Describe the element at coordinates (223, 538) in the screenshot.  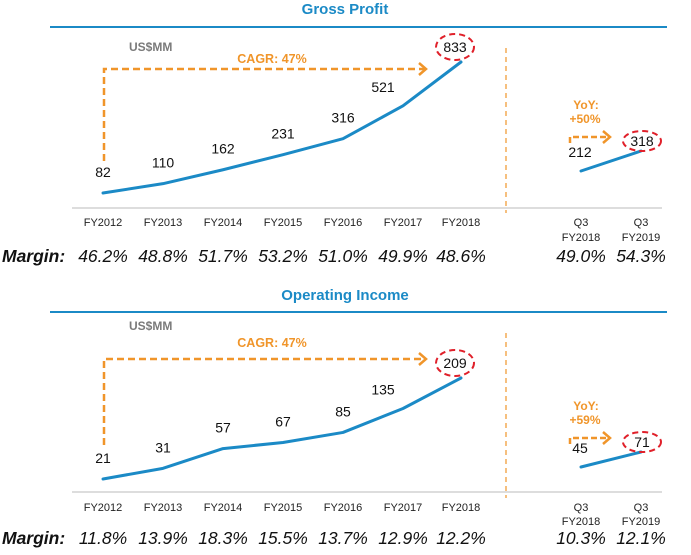
I see `margin-value: 18.3%` at that location.